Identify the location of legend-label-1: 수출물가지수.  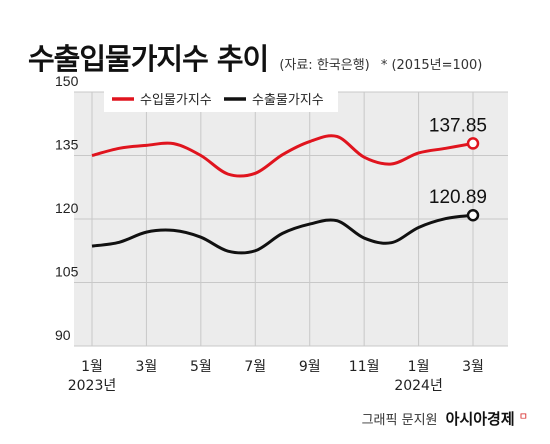
(288, 100).